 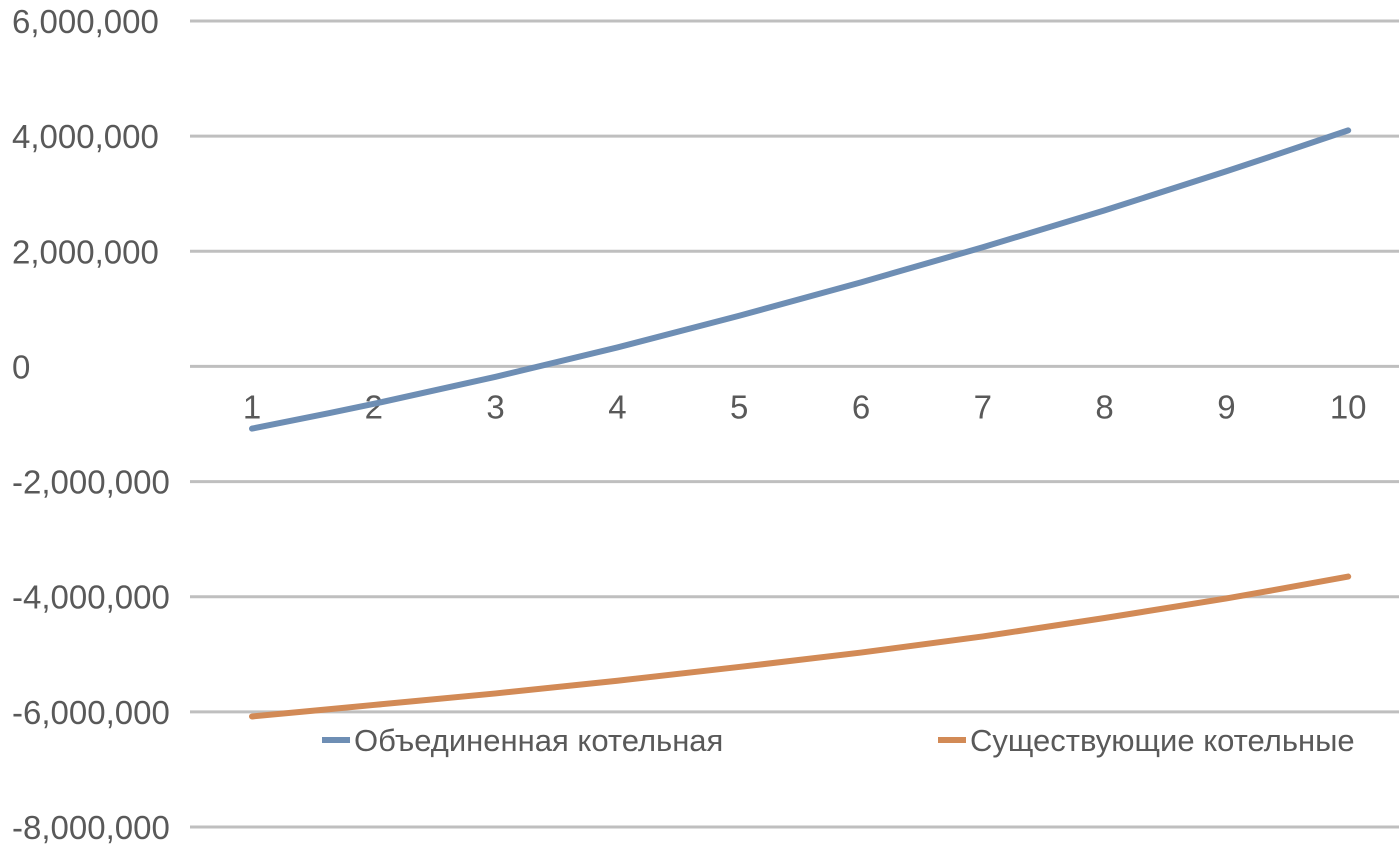 I want to click on x-tick-label: 7, so click(x=983, y=406).